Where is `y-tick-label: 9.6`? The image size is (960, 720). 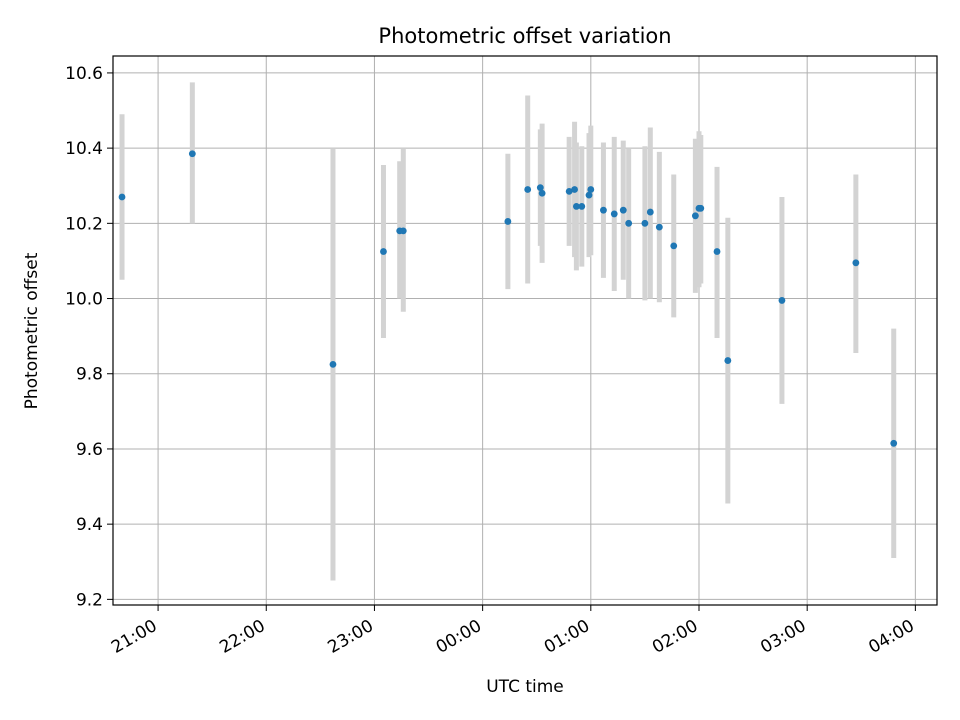
y-tick-label: 9.6 is located at coordinates (89, 450).